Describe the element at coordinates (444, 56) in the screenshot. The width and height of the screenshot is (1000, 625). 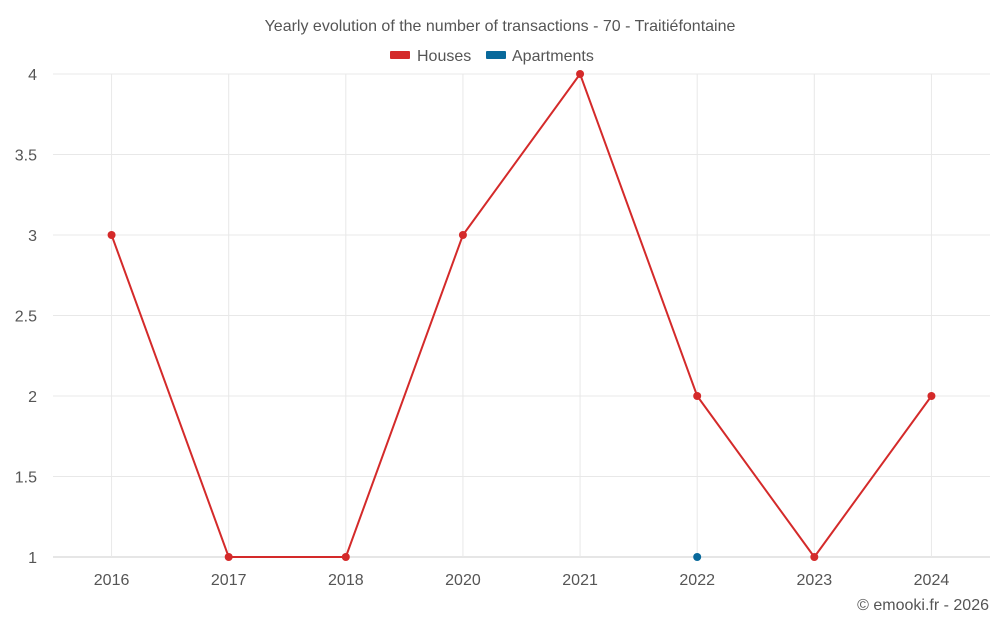
I see `legend-label-houses: Houses` at that location.